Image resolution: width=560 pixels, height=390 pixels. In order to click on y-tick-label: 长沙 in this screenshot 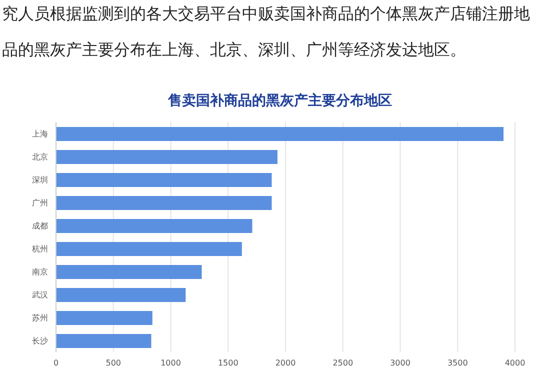, I will do `click(40, 341)`.